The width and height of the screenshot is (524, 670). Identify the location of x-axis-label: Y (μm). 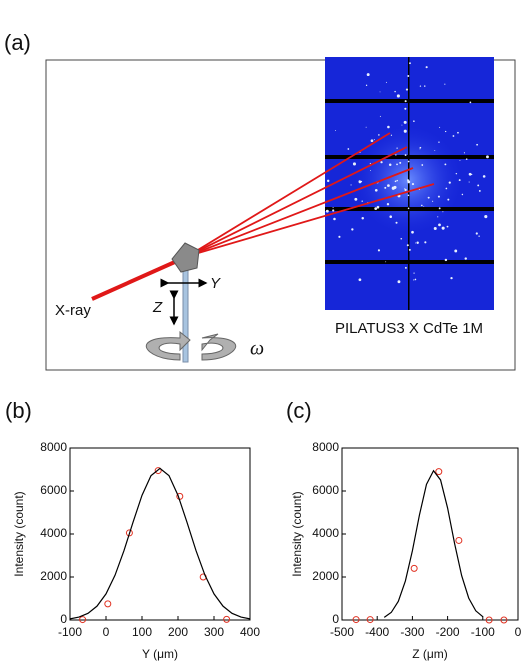
(160, 654).